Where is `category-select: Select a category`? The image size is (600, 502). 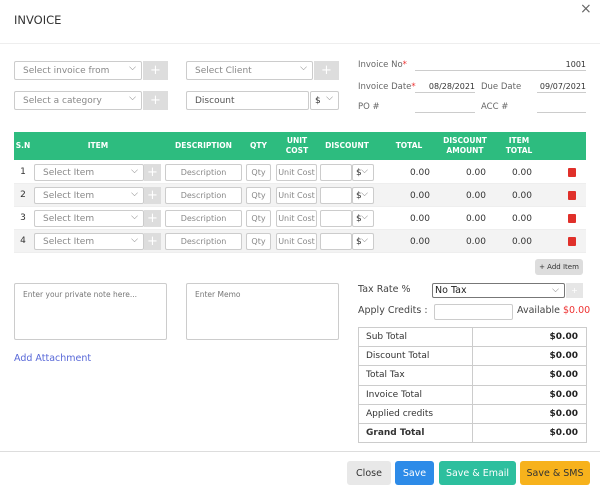 category-select: Select a category is located at coordinates (78, 100).